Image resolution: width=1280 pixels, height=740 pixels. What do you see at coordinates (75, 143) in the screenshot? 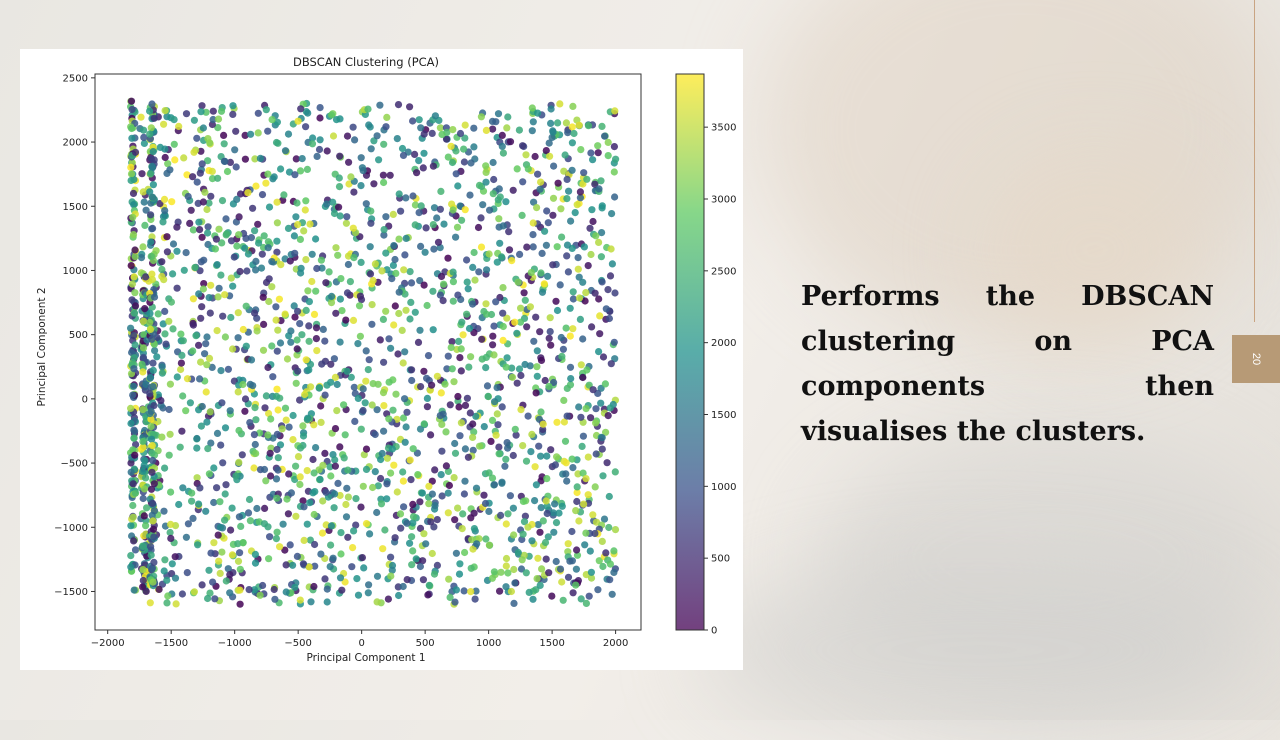
I see `y-tick-label: 2000` at bounding box center [75, 143].